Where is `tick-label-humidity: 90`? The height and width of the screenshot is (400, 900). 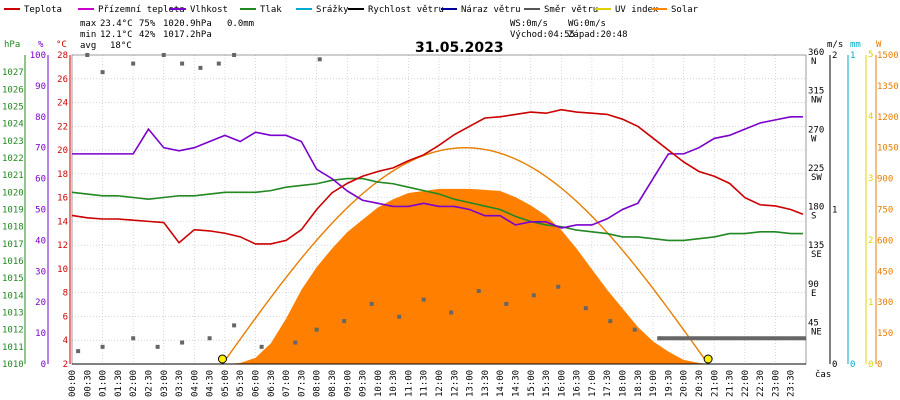
tick-label-humidity: 90 is located at coordinates (40, 87).